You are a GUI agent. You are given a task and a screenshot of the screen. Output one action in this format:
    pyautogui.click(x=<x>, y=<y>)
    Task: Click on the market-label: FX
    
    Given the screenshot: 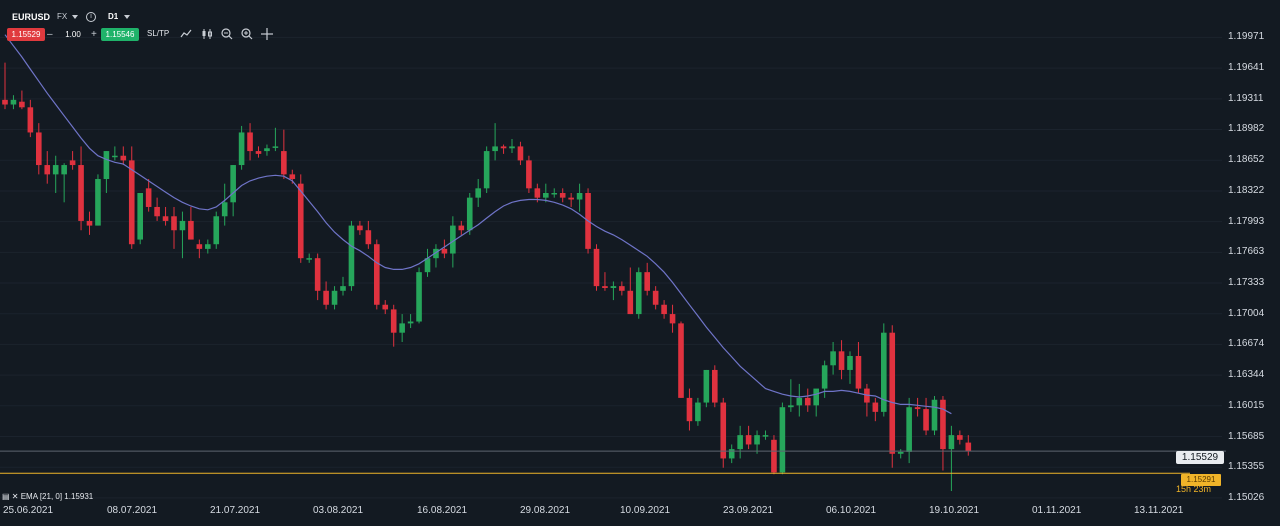 What is the action you would take?
    pyautogui.click(x=62, y=16)
    